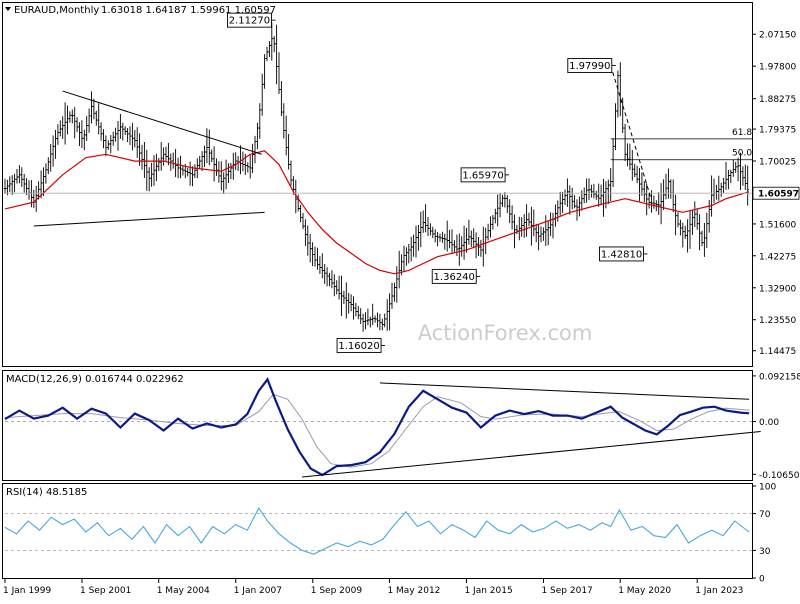 The image size is (800, 604). What do you see at coordinates (777, 289) in the screenshot?
I see `price-axis-tick-label: 1.32900` at bounding box center [777, 289].